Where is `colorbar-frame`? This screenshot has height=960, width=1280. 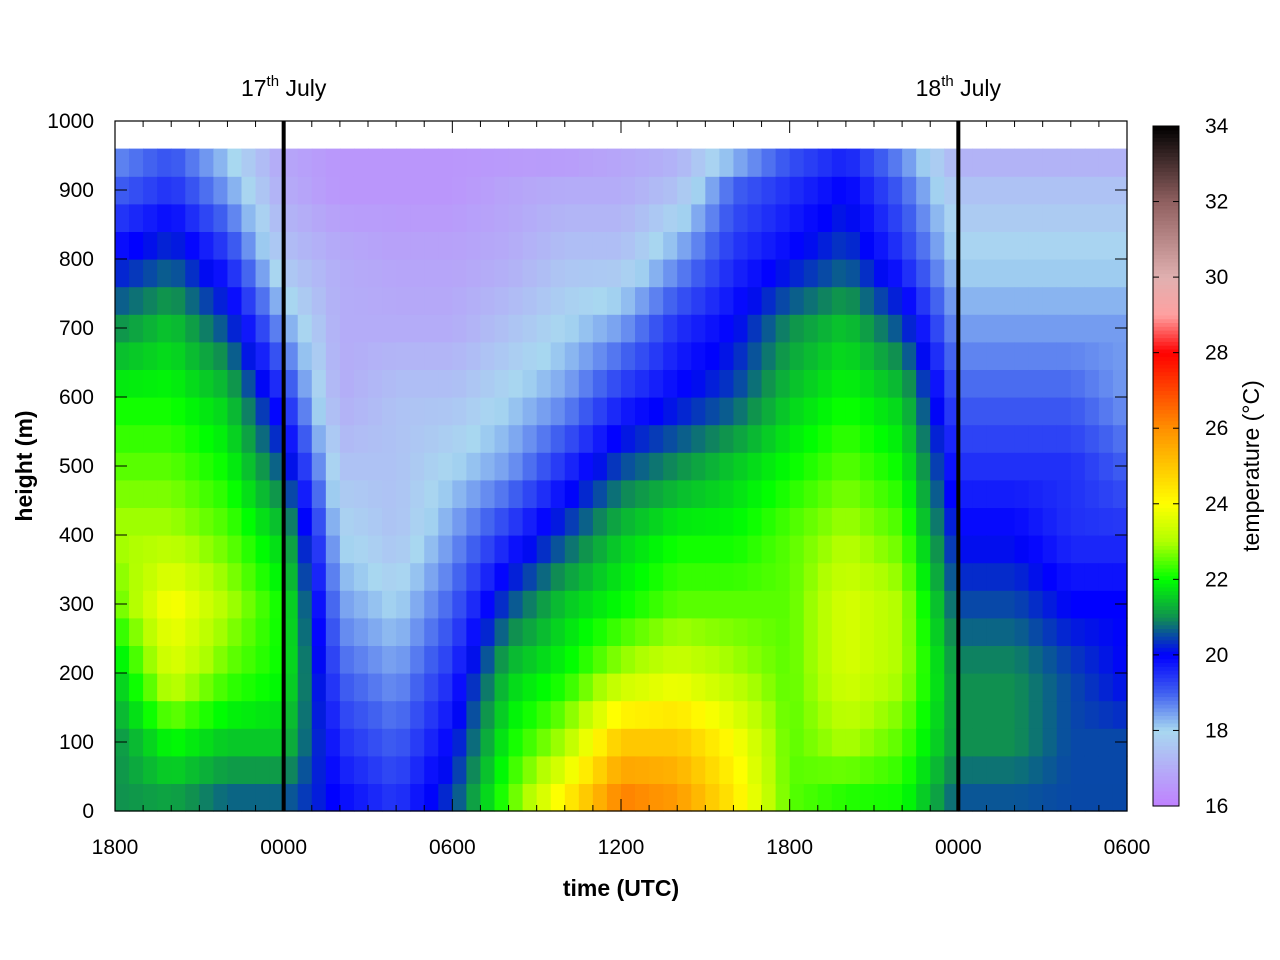 colorbar-frame is located at coordinates (1166, 466).